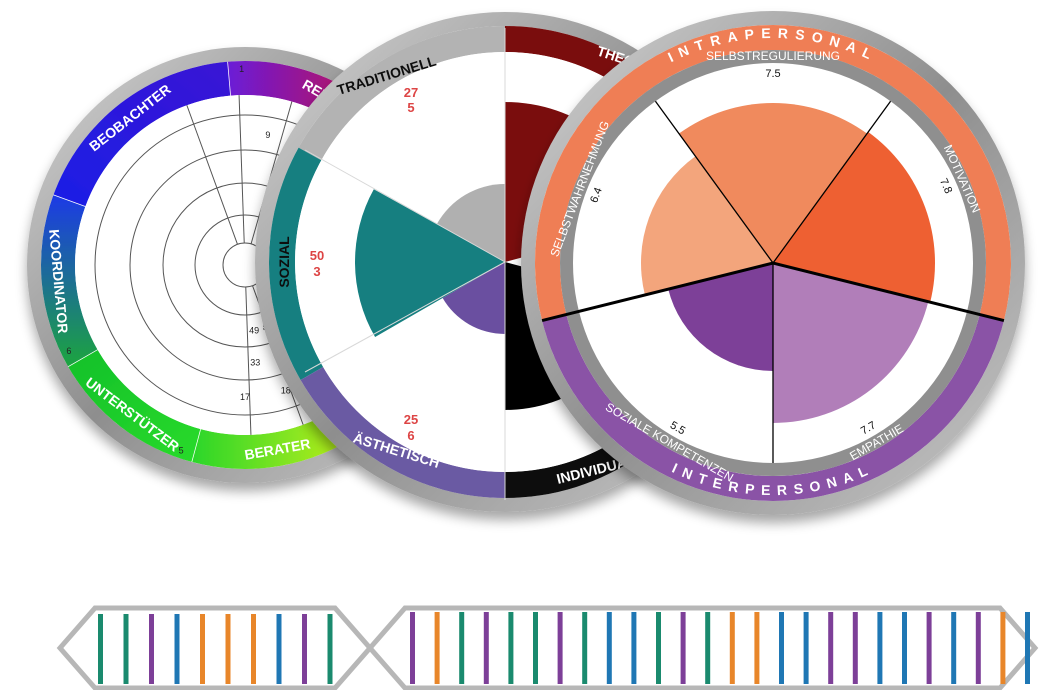 The image size is (1044, 690). Describe the element at coordinates (181, 450) in the screenshot. I see `segment-count: 5` at that location.